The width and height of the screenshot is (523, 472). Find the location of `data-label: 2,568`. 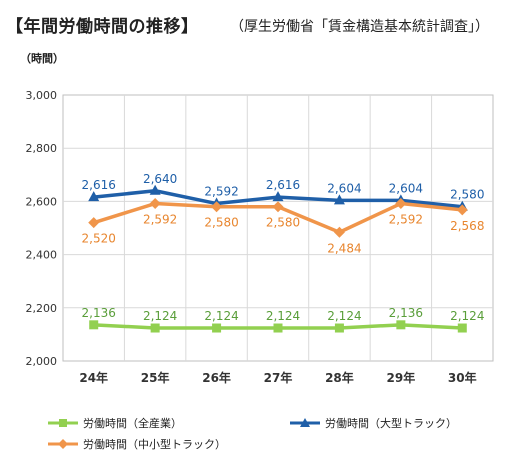

data-label: 2,568 is located at coordinates (467, 226).